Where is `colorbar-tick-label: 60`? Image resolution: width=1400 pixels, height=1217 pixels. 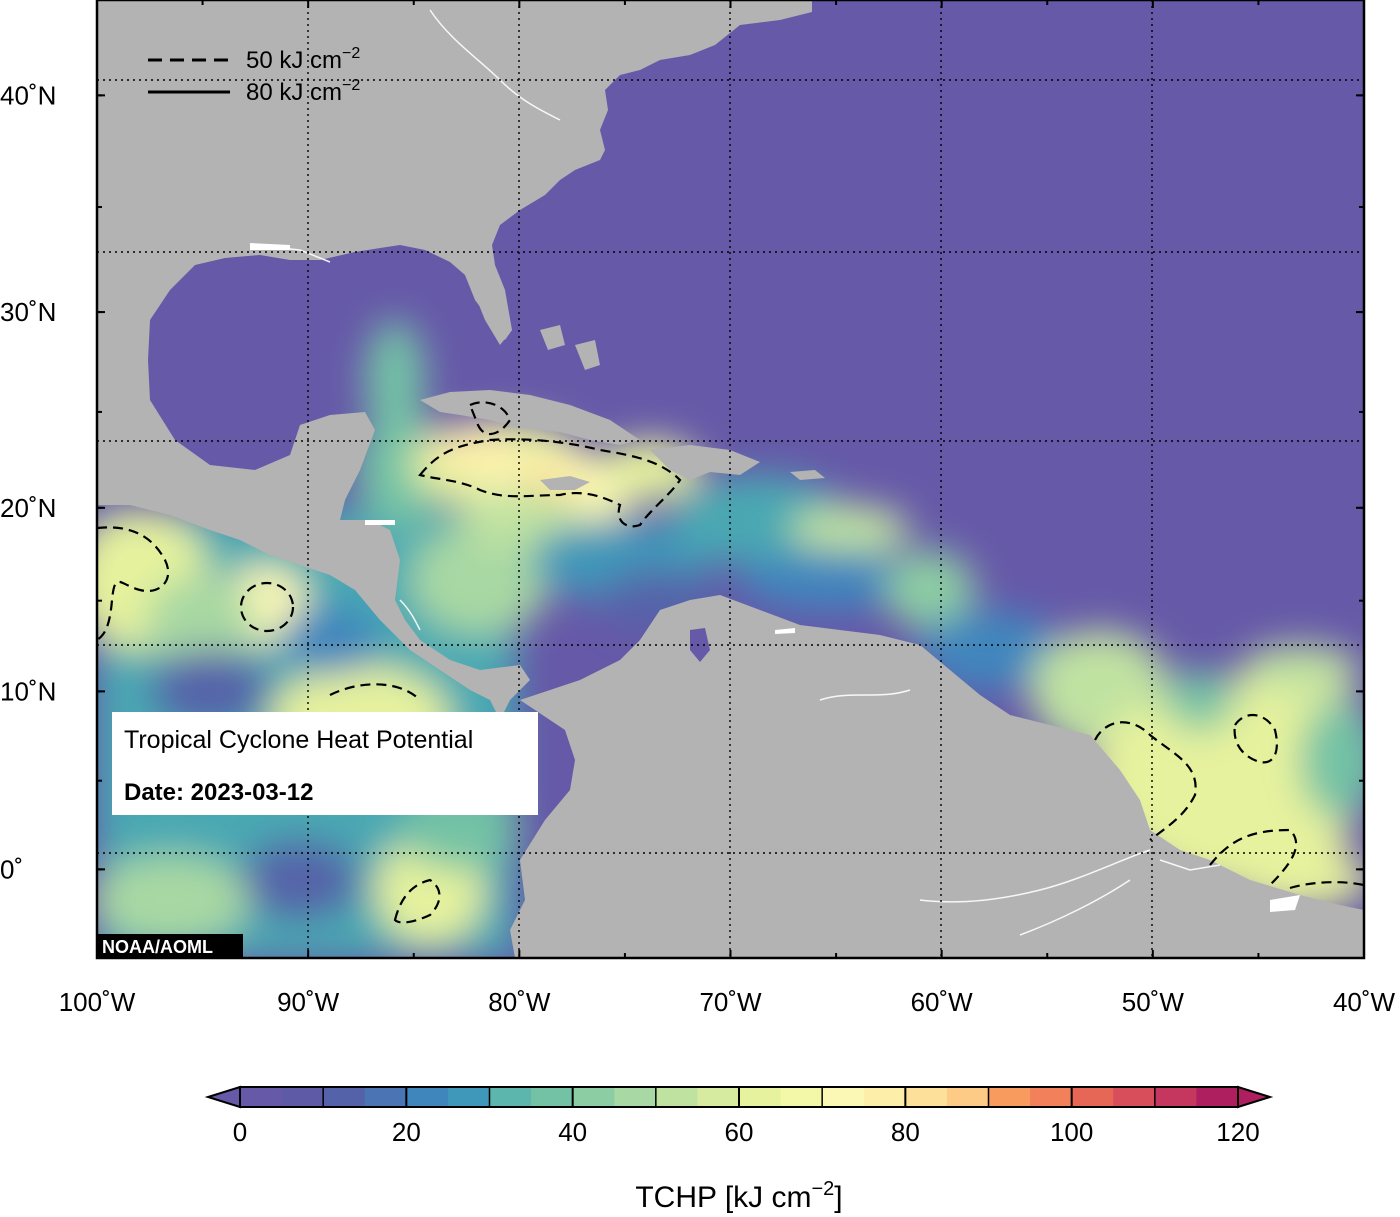 colorbar-tick-label: 60 is located at coordinates (739, 1132).